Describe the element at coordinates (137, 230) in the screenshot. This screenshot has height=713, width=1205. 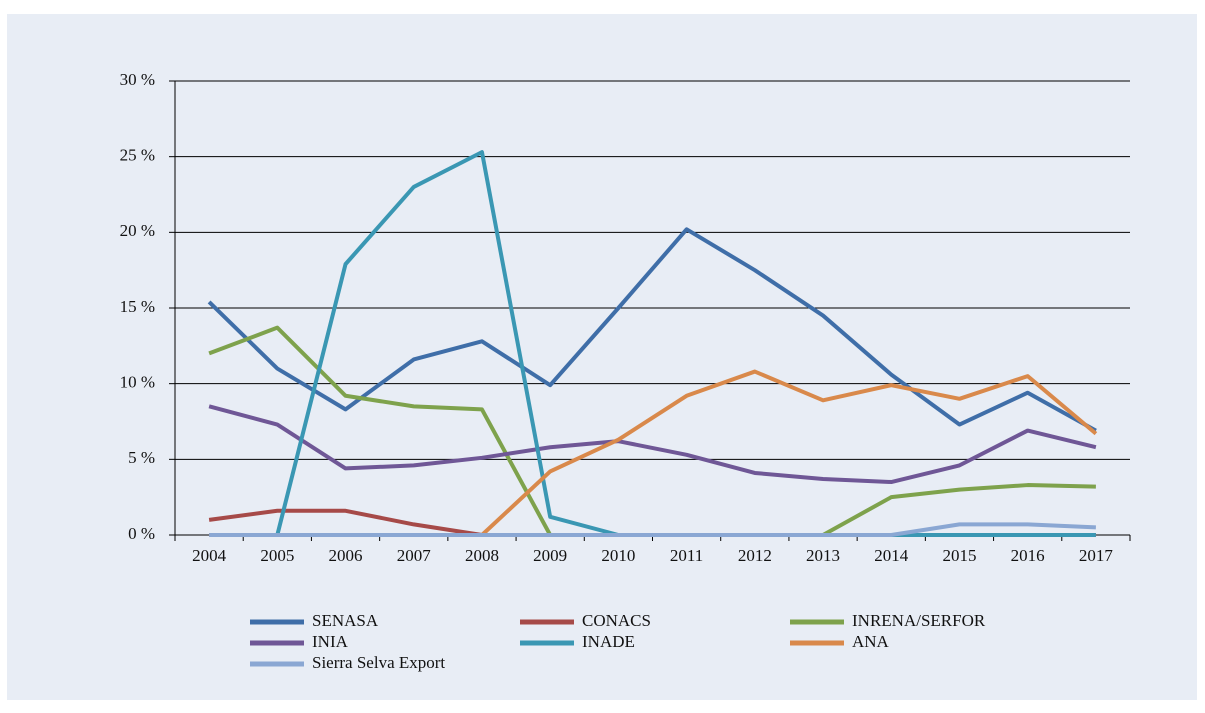
I see `y-tick-label: 20 %` at that location.